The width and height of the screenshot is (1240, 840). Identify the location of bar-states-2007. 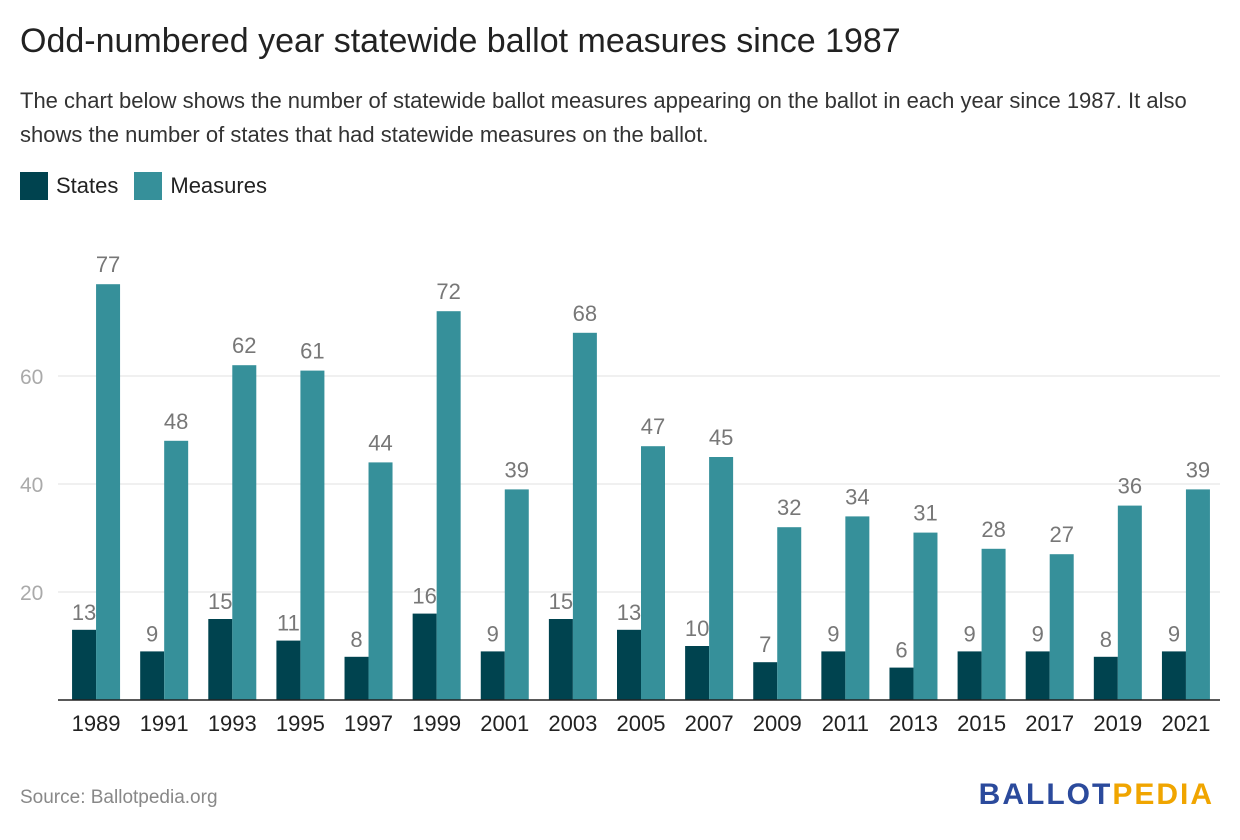
(697, 673).